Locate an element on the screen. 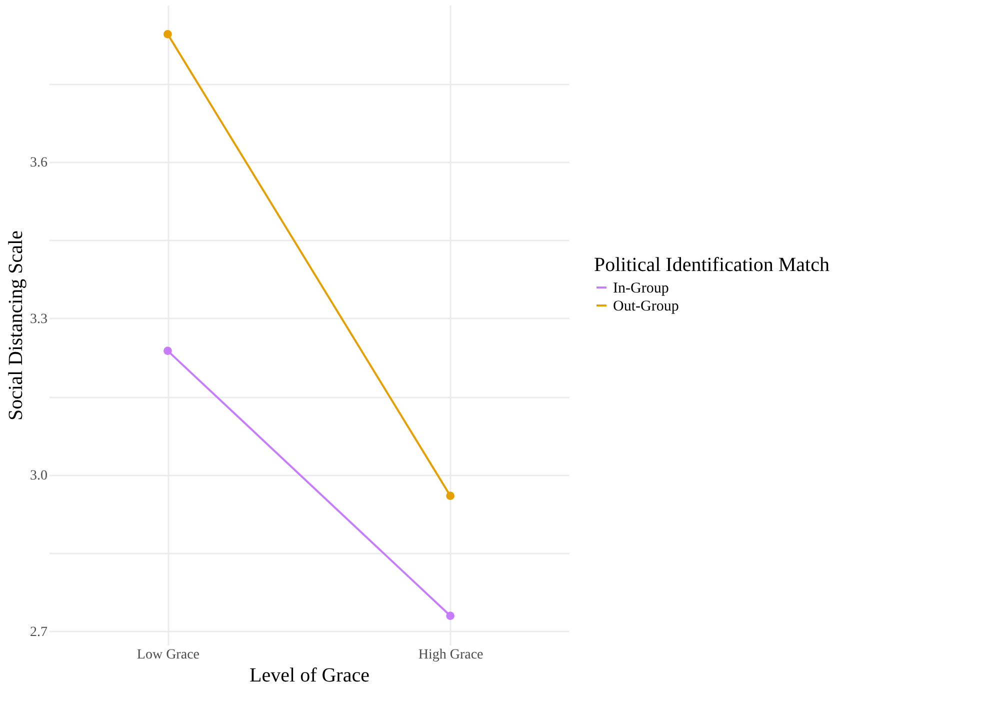 The height and width of the screenshot is (712, 990). legend-label: In-Group is located at coordinates (641, 288).